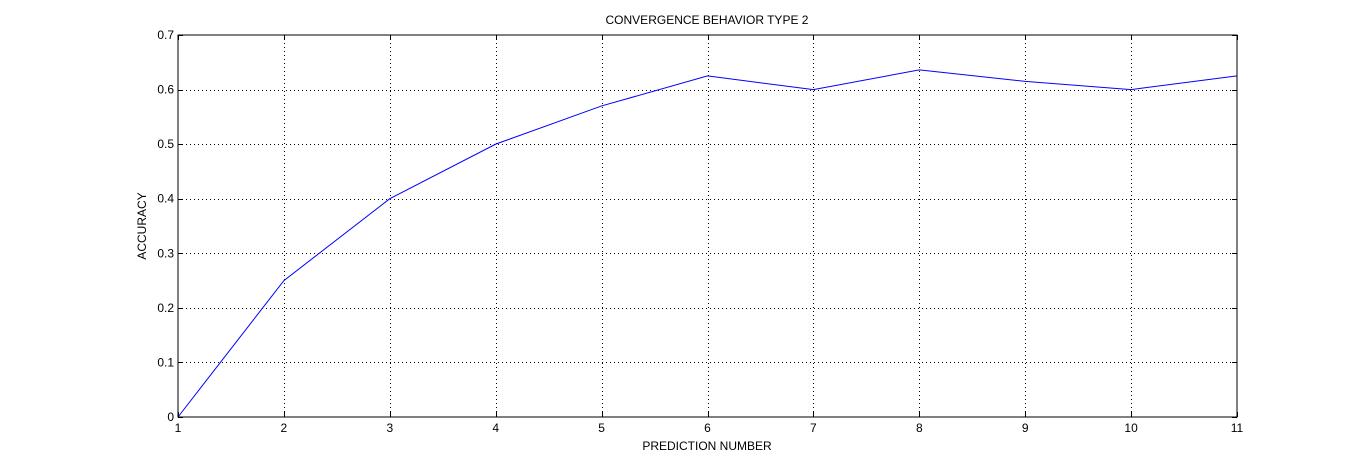 This screenshot has height=474, width=1366. What do you see at coordinates (813, 428) in the screenshot?
I see `x-tick-label: 7` at bounding box center [813, 428].